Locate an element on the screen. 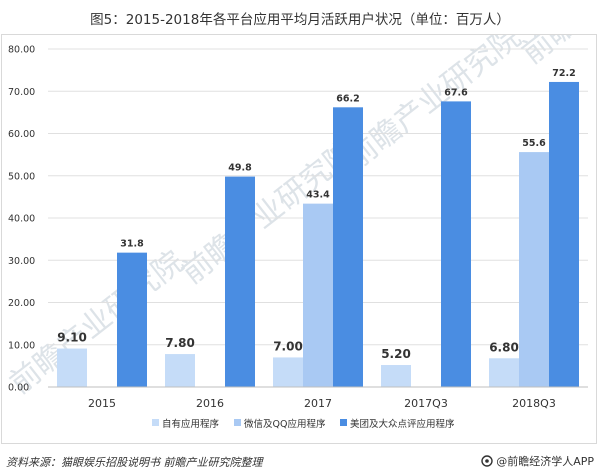 The height and width of the screenshot is (476, 600). data-label: 55.6 is located at coordinates (534, 143).